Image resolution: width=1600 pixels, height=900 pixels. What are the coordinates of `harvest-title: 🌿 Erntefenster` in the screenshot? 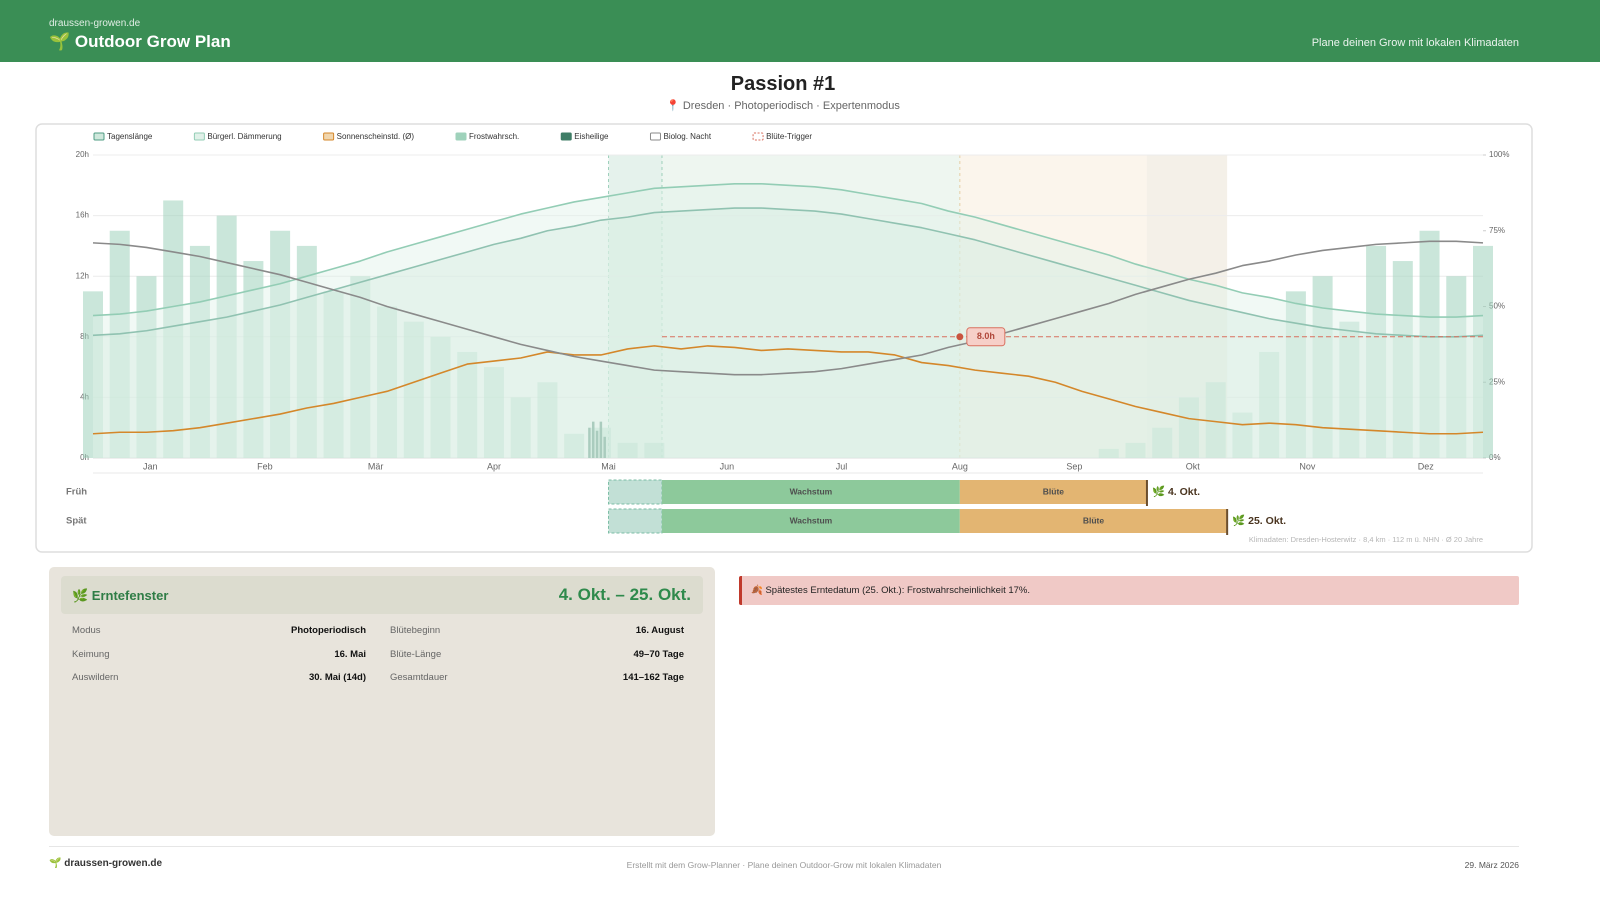 It's located at (120, 595).